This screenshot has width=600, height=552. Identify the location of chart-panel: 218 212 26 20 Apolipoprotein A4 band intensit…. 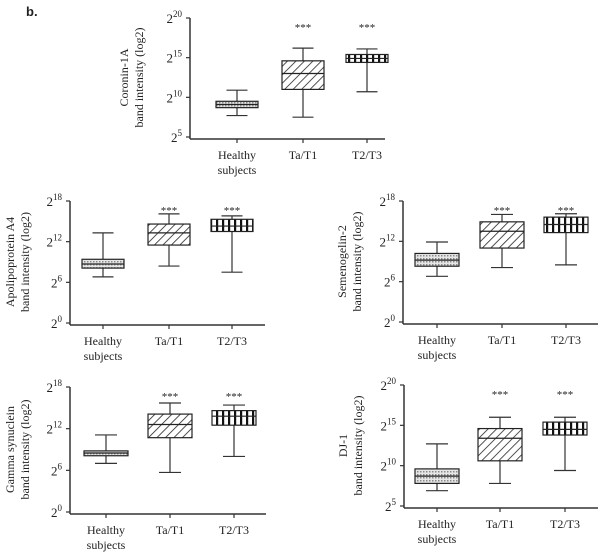
(134, 277).